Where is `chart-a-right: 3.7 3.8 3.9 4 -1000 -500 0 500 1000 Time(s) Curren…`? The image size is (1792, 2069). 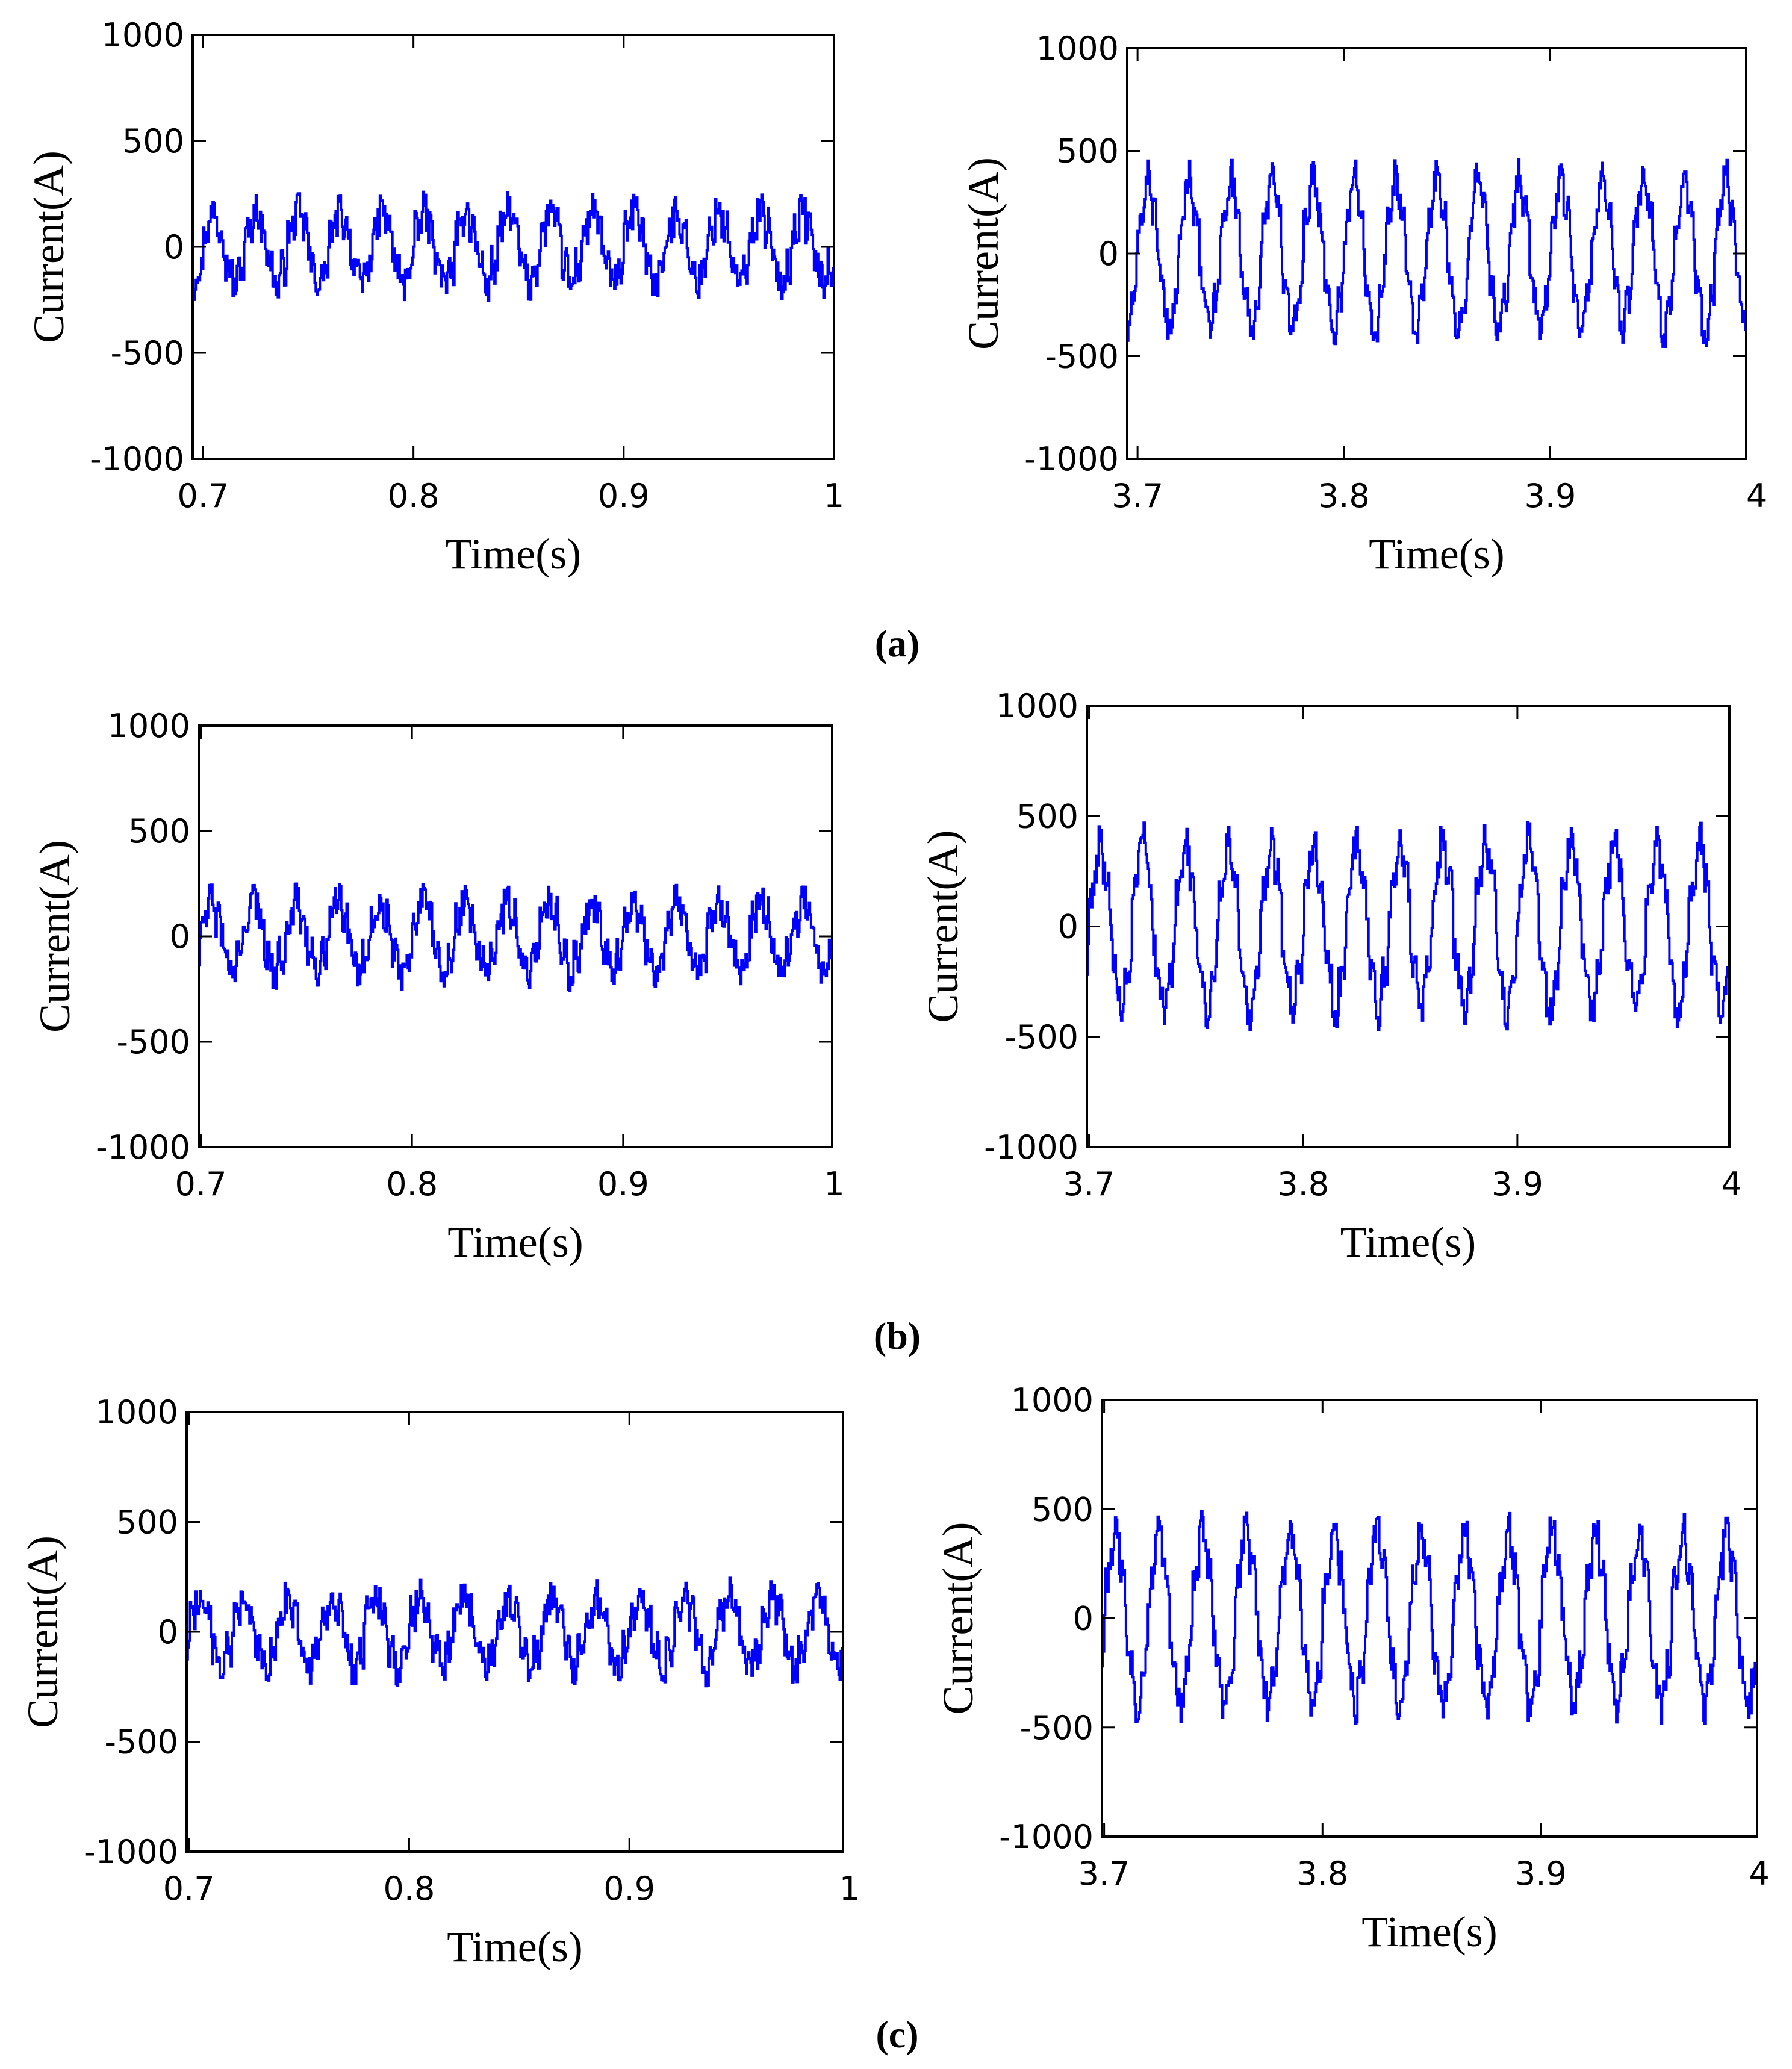
chart-a-right: 3.7 3.8 3.9 4 -1000 -500 0 500 1000 Time(s) Curren… is located at coordinates (1363, 304).